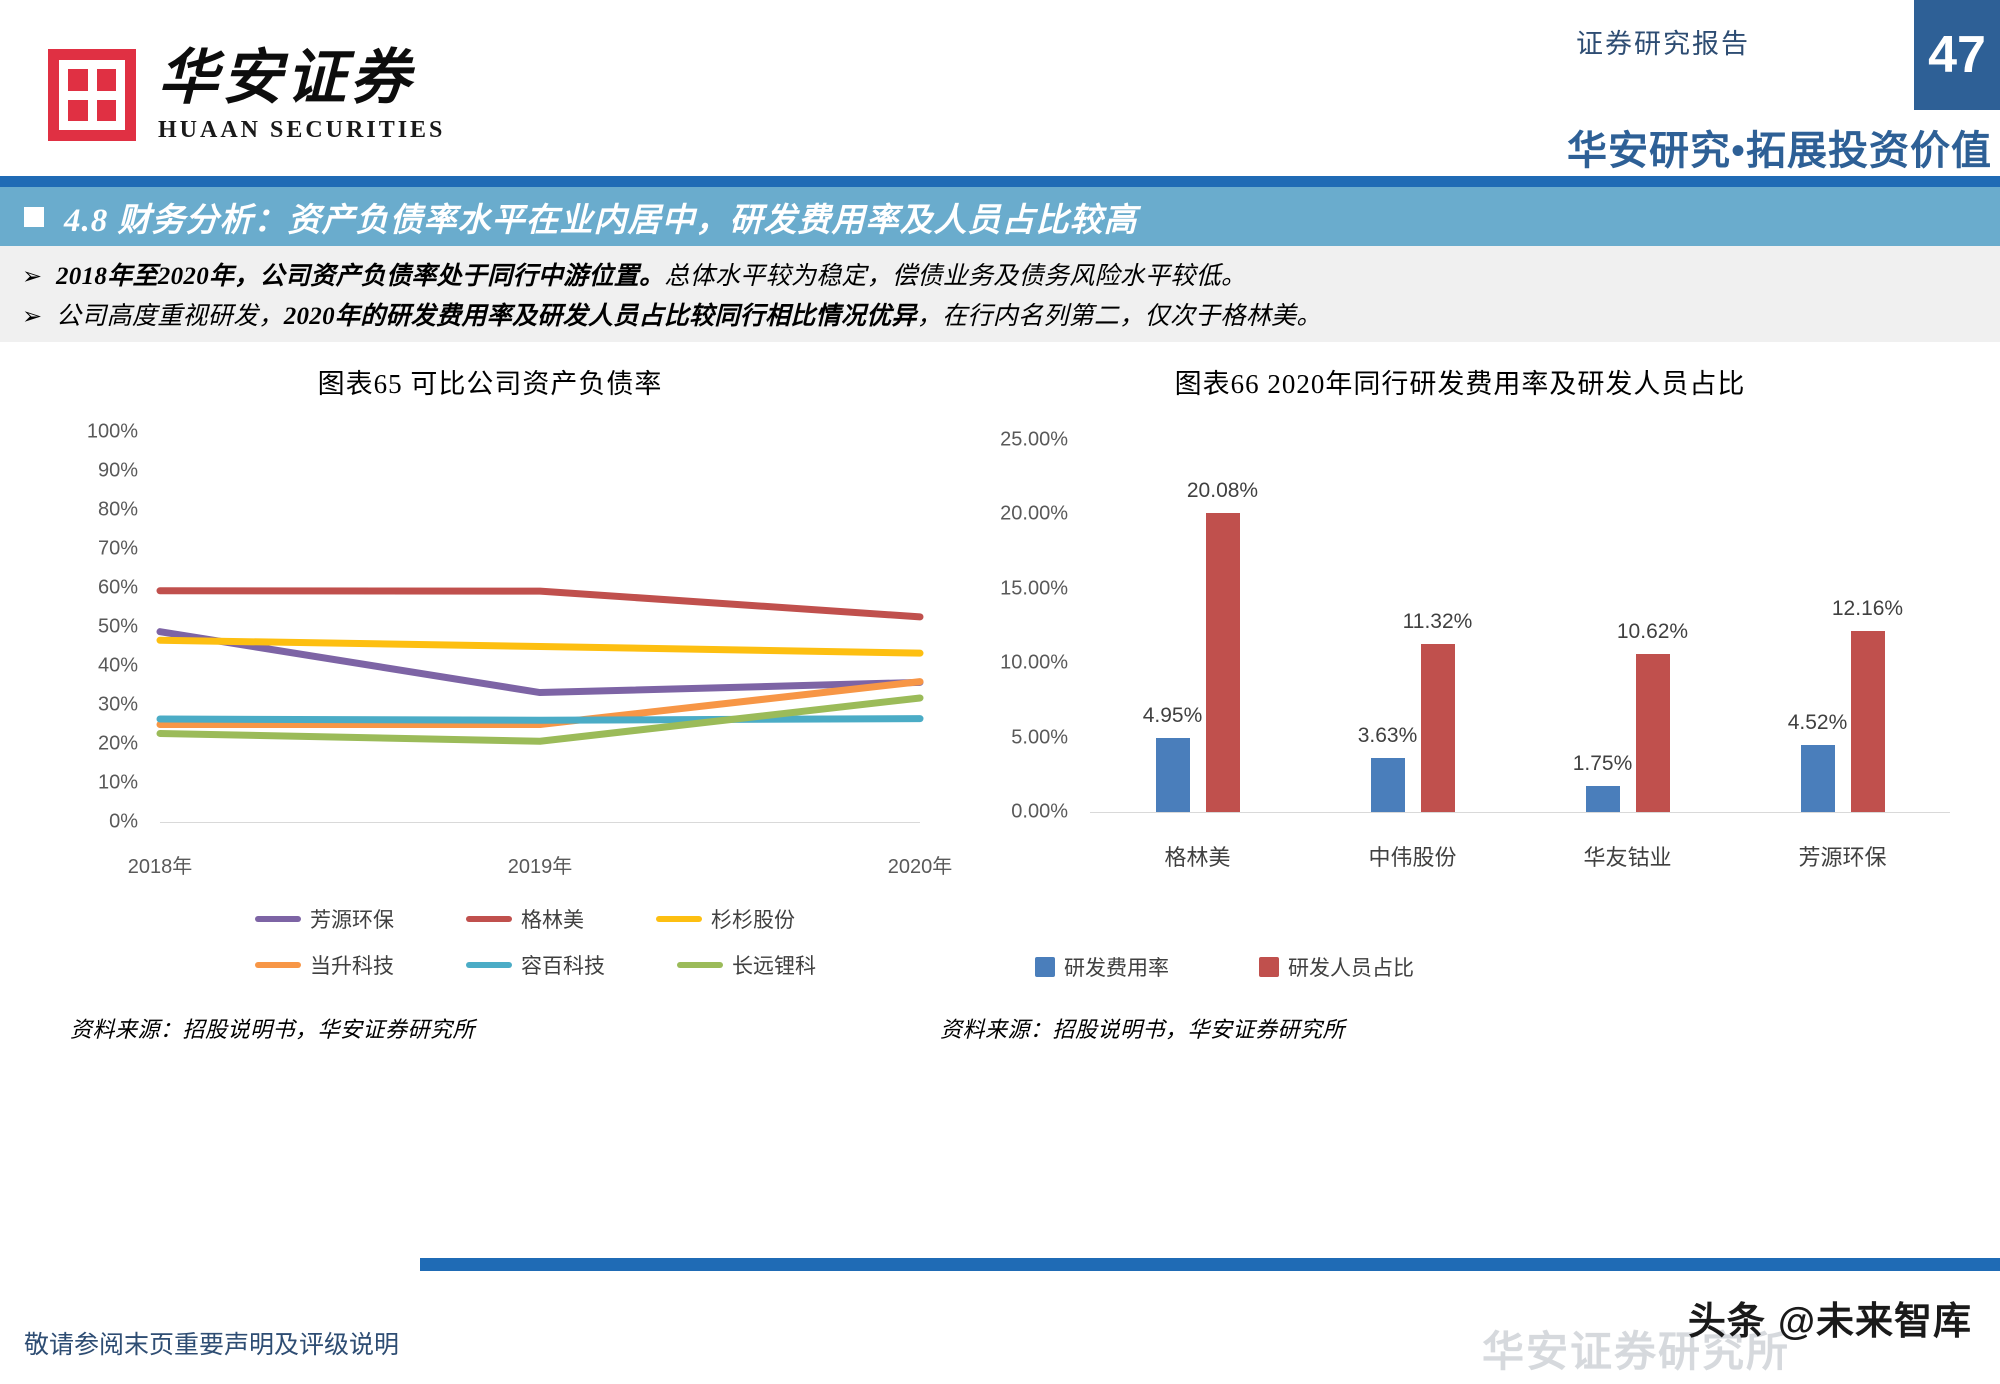  I want to click on line-chart-legend-row-2: 当升科技 容百科技 长远锂科, so click(535, 965).